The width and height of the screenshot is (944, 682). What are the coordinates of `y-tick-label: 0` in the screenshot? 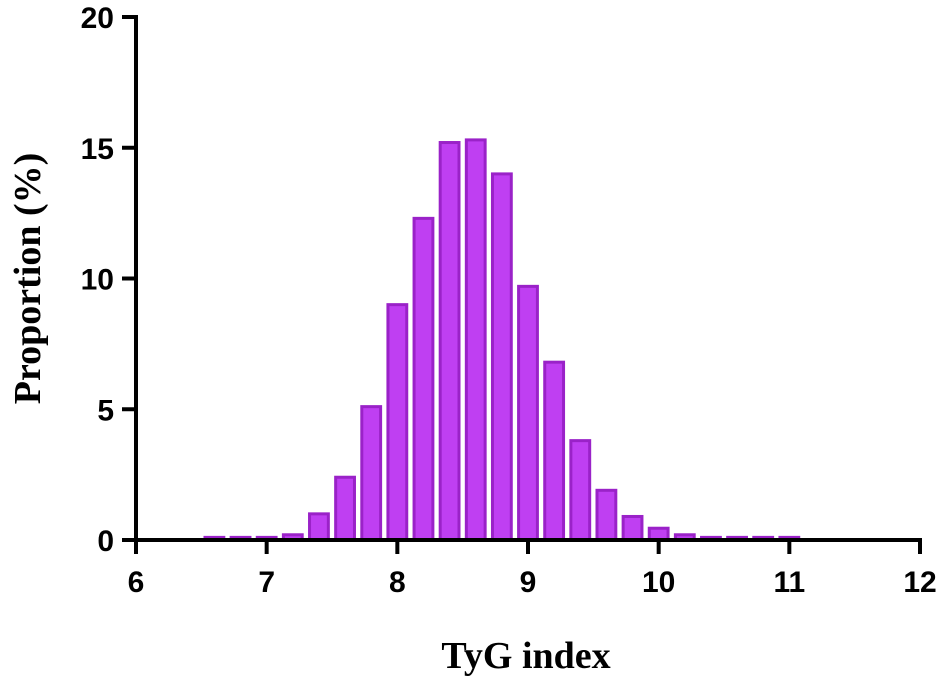 It's located at (105, 541).